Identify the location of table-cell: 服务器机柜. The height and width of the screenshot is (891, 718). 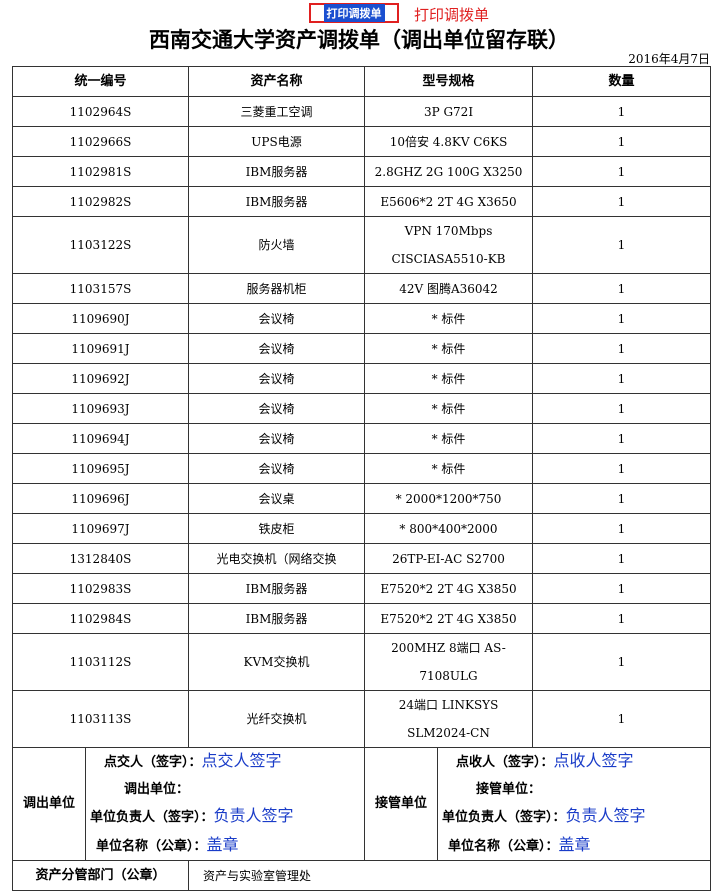
(276, 288).